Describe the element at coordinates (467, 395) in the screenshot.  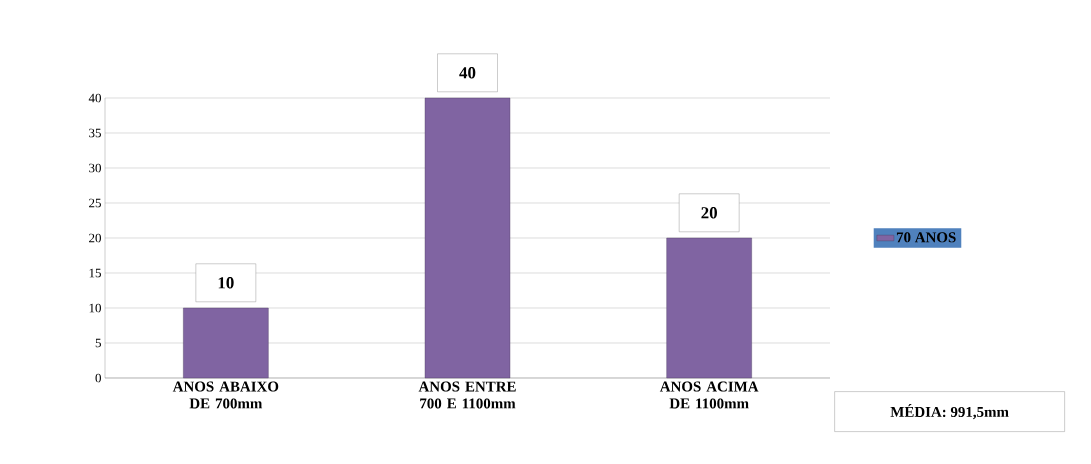
I see `x-tick-label: ANOS ENTRE 700 E 1100mm` at that location.